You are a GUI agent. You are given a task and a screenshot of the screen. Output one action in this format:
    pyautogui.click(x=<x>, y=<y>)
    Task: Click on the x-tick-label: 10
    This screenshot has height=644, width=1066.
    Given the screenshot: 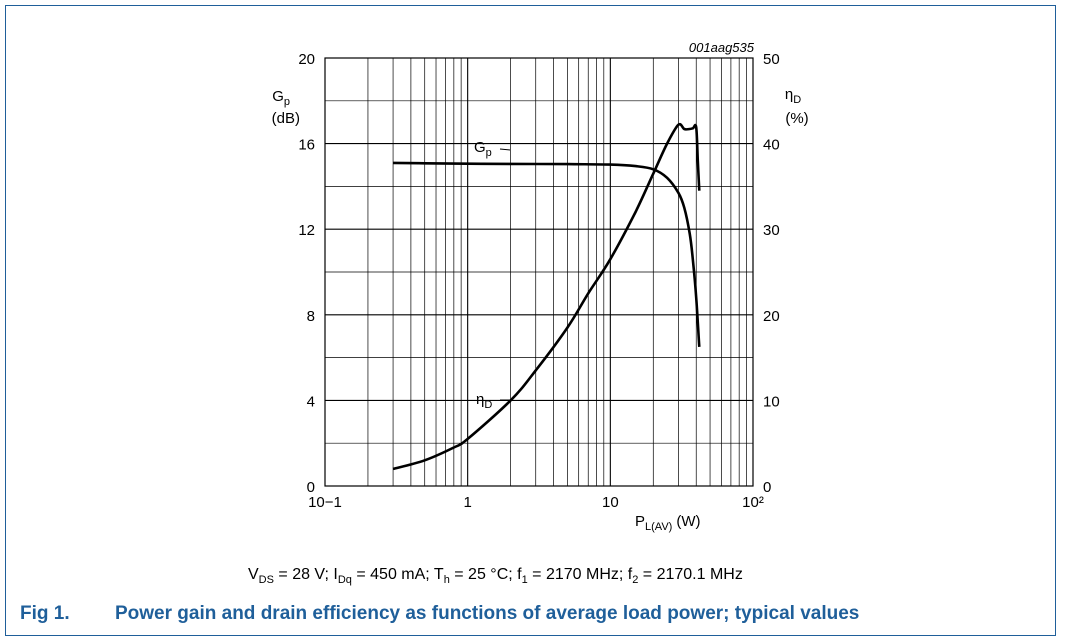 What is the action you would take?
    pyautogui.click(x=610, y=502)
    